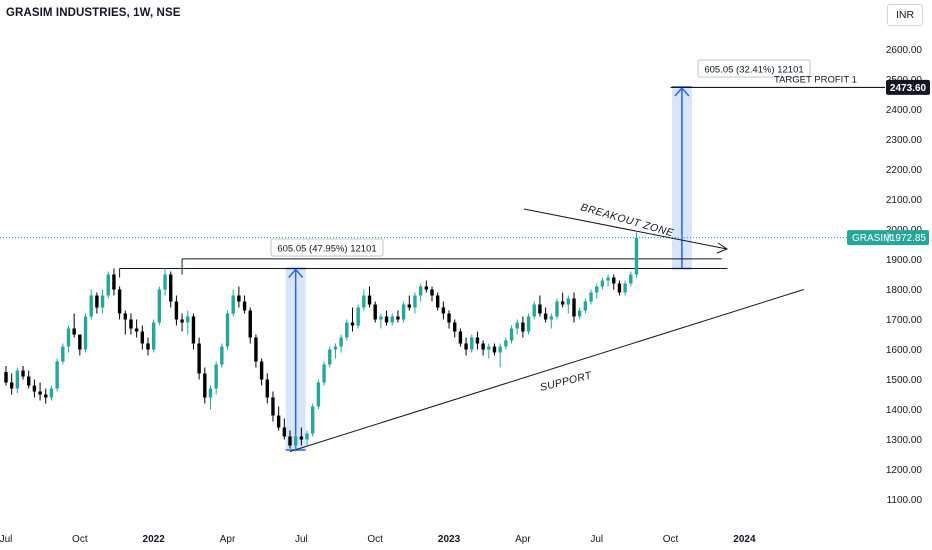  I want to click on x-tick-label: 2022, so click(154, 539).